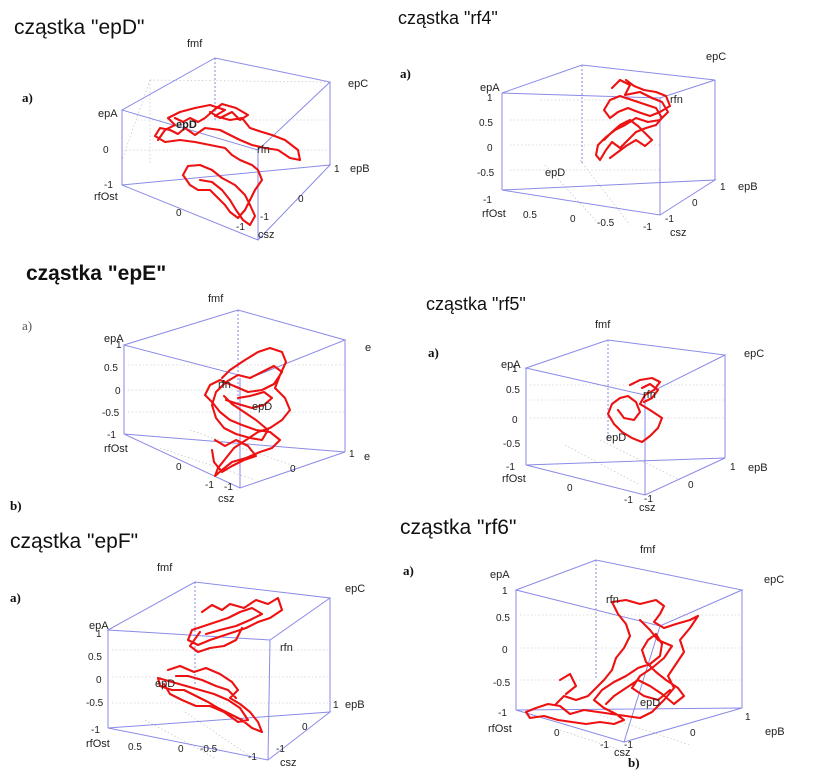  I want to click on chart-title: cząstka "rf4", so click(448, 18).